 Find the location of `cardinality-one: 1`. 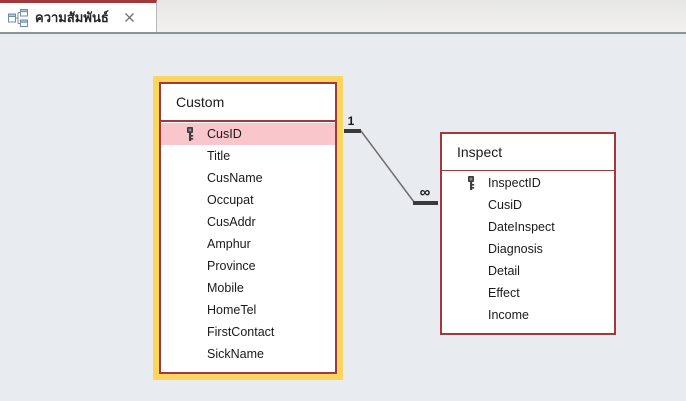

cardinality-one: 1 is located at coordinates (351, 121).